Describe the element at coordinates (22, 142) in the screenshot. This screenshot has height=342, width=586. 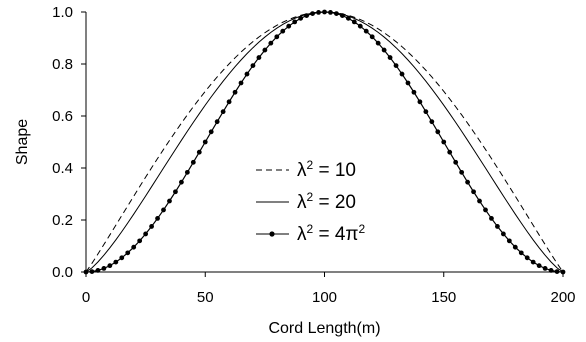
I see `y-axis-title: Shape` at that location.